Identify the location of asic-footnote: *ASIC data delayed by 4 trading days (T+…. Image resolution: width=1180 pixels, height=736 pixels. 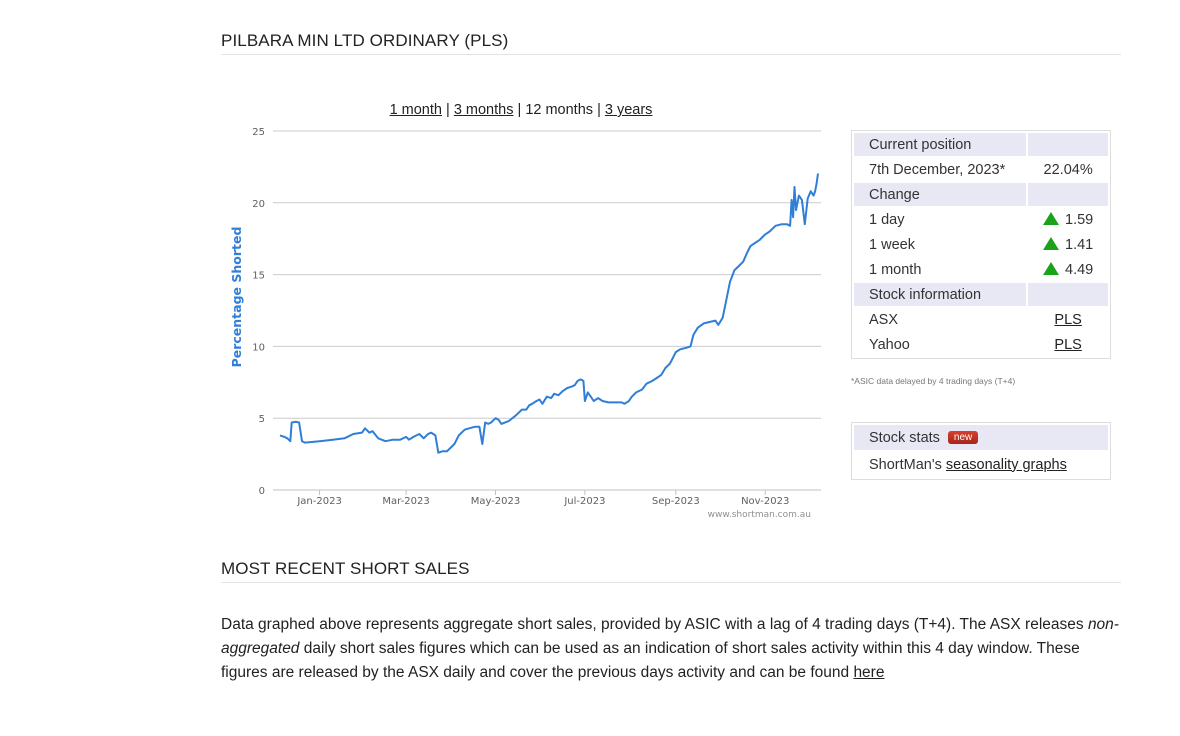
(933, 381).